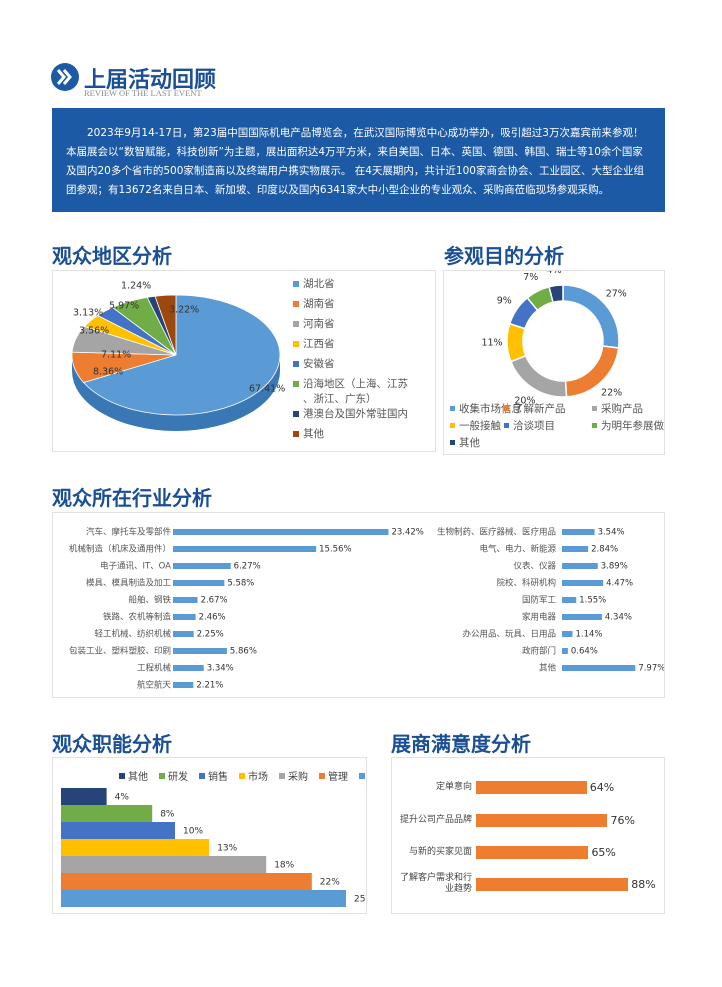 The height and width of the screenshot is (987, 722). What do you see at coordinates (132, 634) in the screenshot?
I see `y-tick-label: 轻工机械、纺织机械` at bounding box center [132, 634].